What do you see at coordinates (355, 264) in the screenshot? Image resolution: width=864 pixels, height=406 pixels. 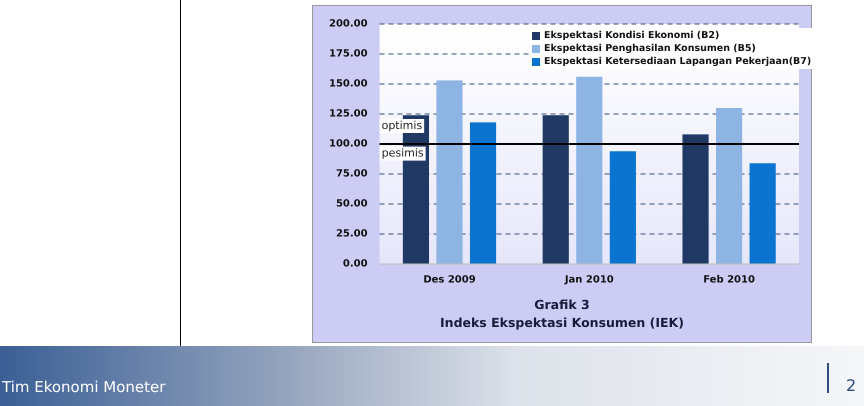 I see `y-tick-label: 0.00` at bounding box center [355, 264].